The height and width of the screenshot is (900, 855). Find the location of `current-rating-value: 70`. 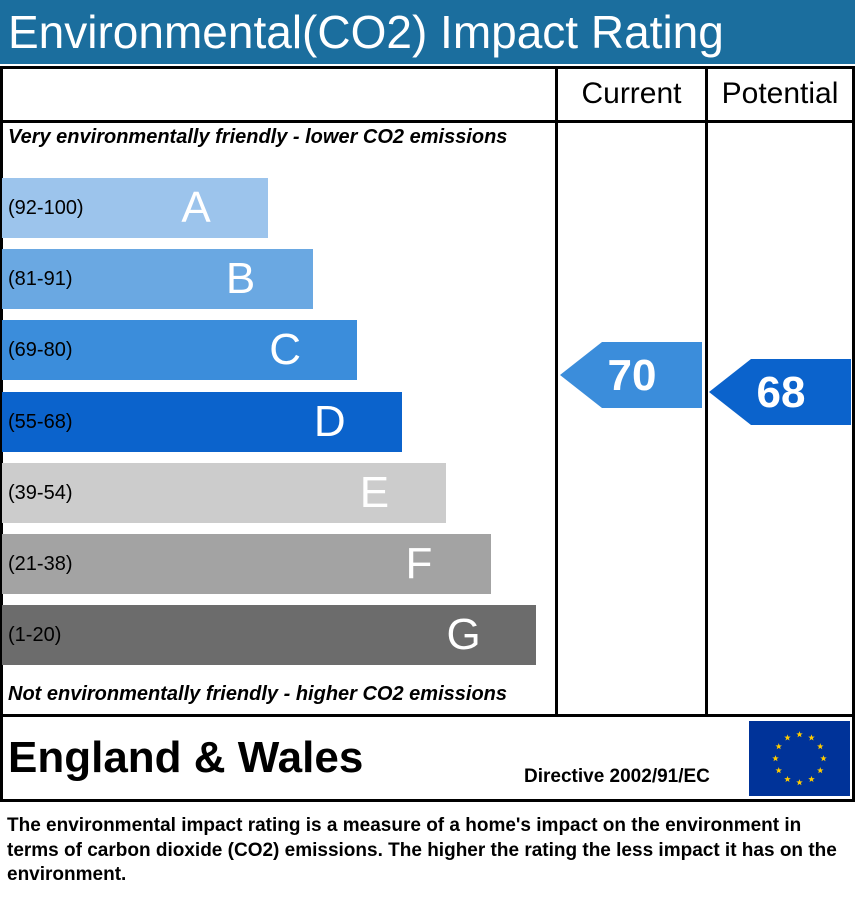

current-rating-value: 70 is located at coordinates (632, 375).